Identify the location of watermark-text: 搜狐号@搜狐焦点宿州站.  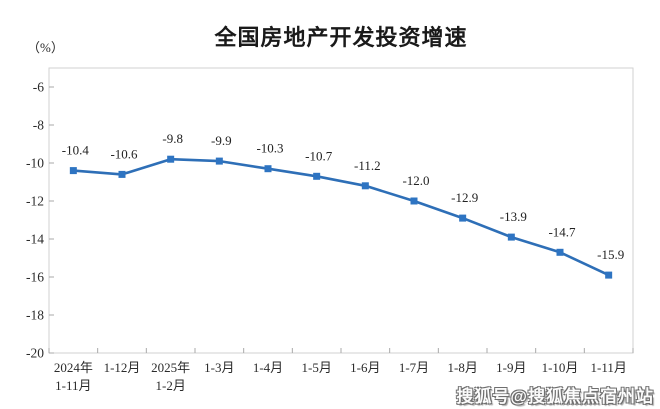
(555, 396).